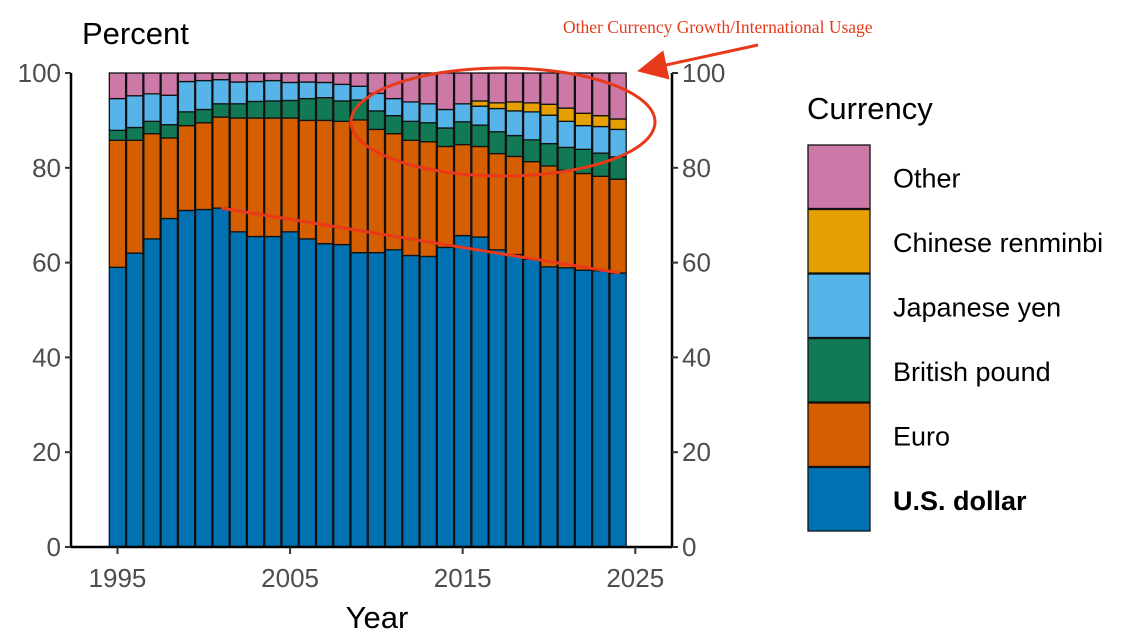  I want to click on bar-chinese-renminbi-2016, so click(480, 103).